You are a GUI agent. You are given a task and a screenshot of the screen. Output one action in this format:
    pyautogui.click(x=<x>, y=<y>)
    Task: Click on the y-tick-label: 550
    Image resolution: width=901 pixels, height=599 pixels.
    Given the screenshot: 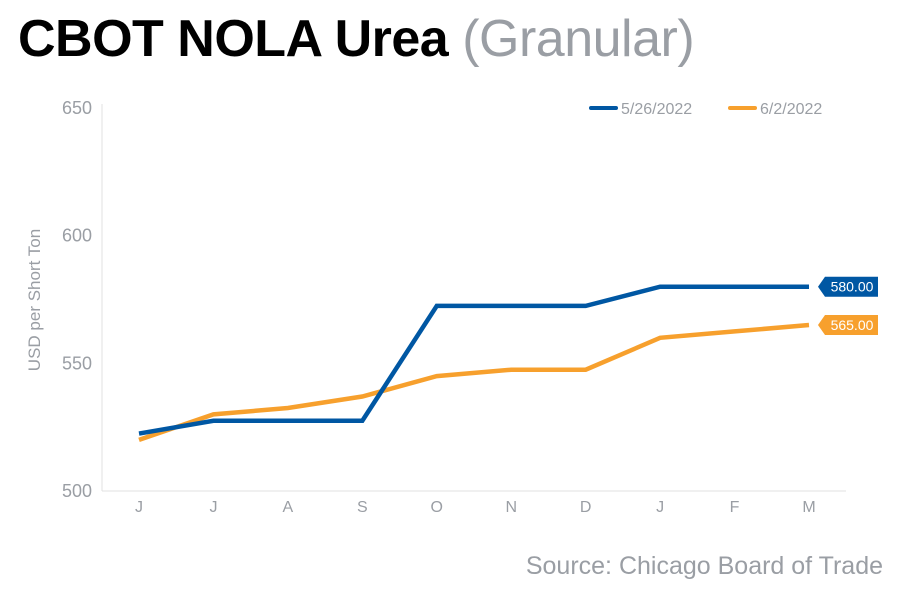 What is the action you would take?
    pyautogui.click(x=77, y=363)
    